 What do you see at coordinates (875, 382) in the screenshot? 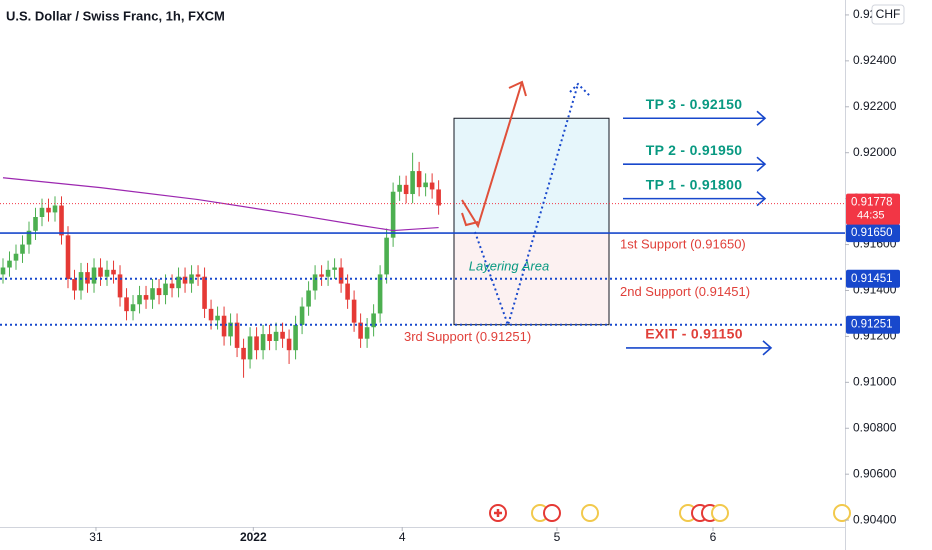
I see `y-tick-label: 0.91000` at bounding box center [875, 382].